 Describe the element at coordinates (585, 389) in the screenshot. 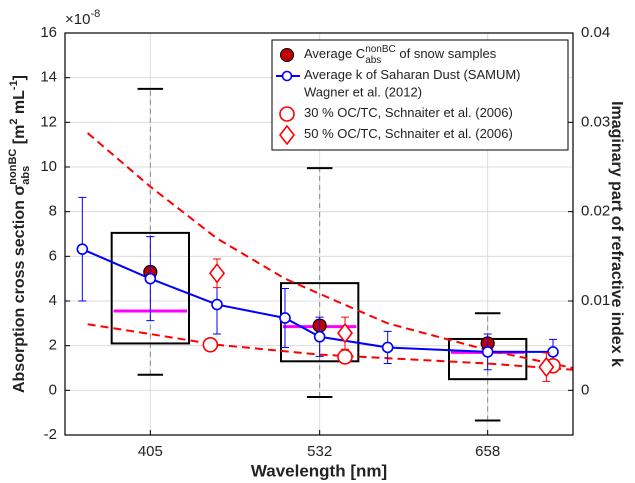

I see `y2-tick-label: 0` at that location.